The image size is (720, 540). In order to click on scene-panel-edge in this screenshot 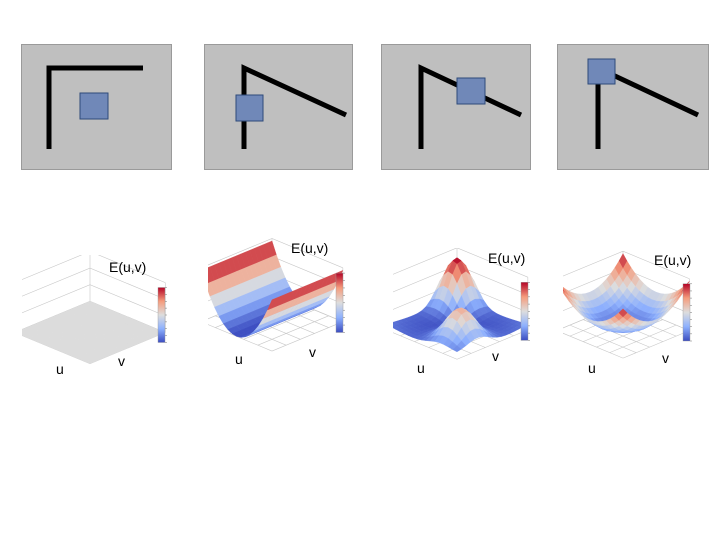, I will do `click(278, 107)`.